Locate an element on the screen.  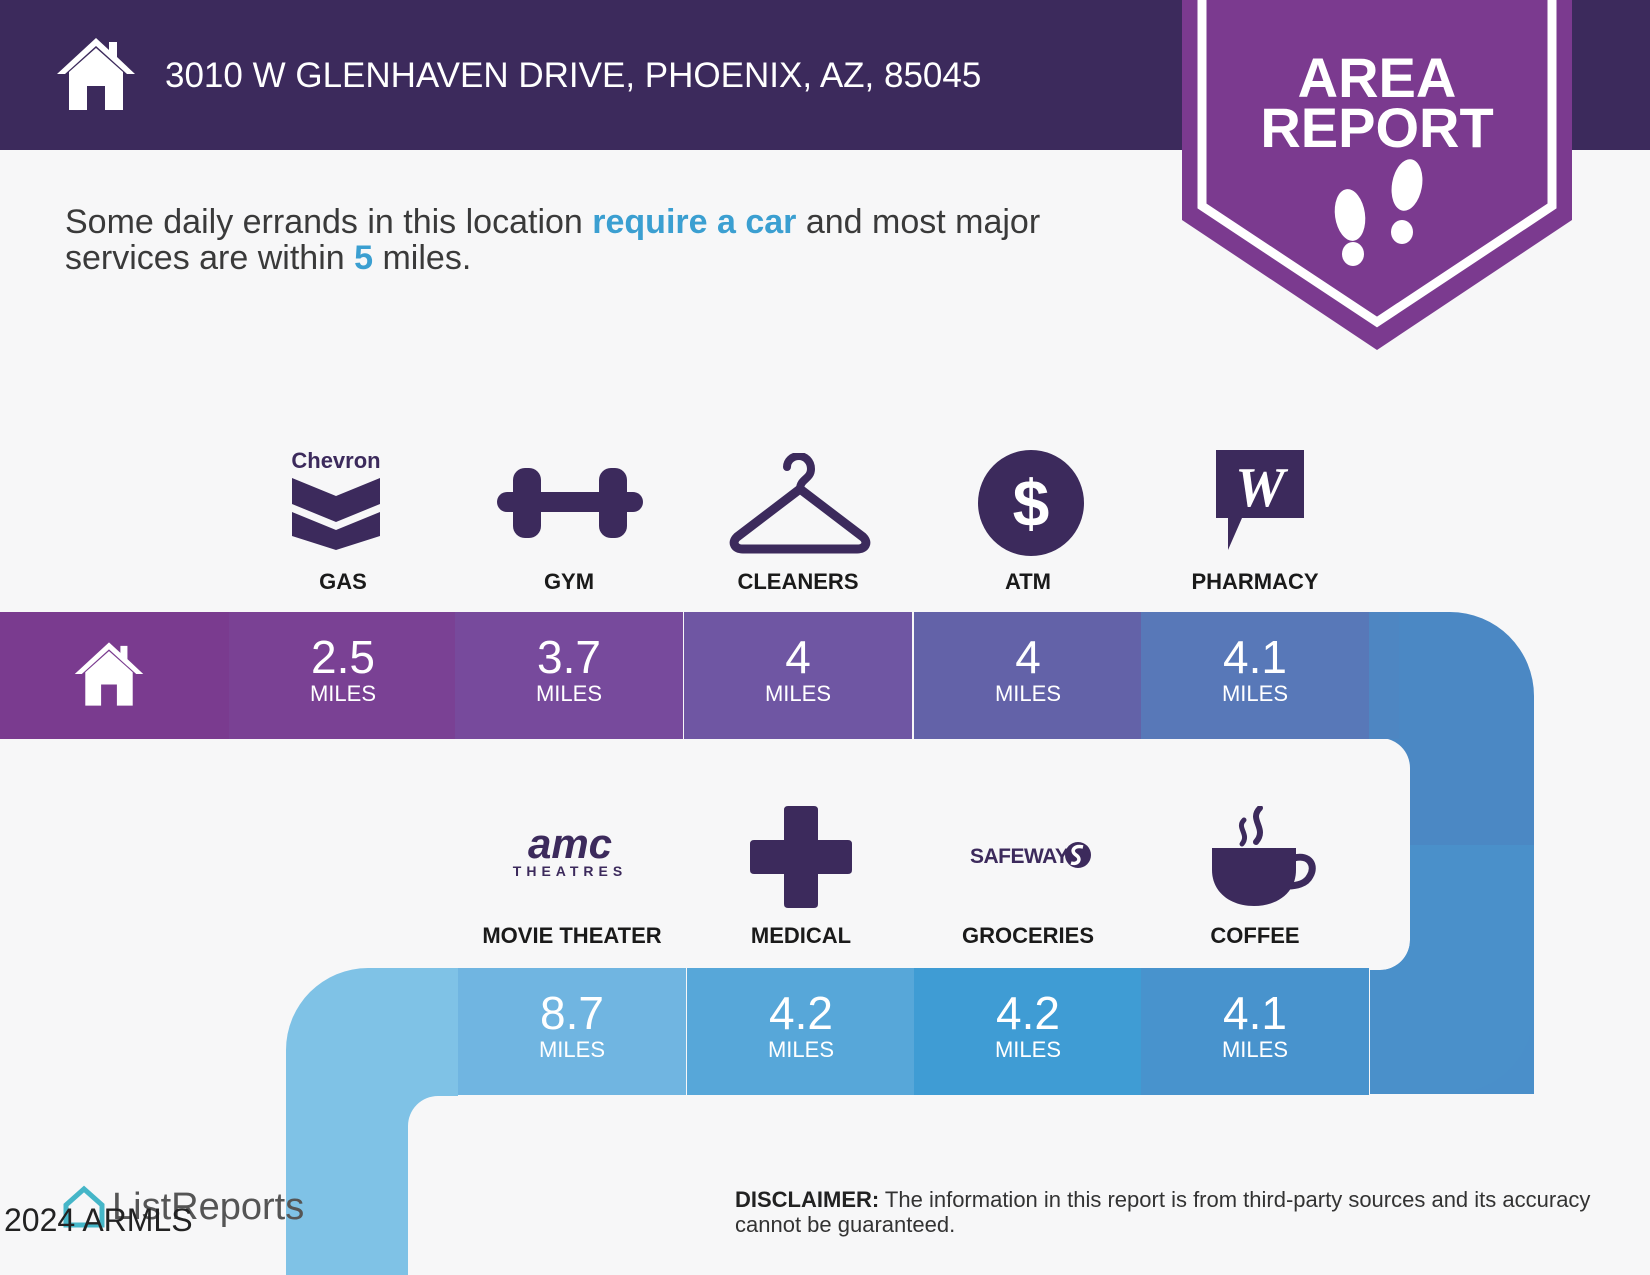
chevron-logo: Chevron is located at coordinates (336, 499).